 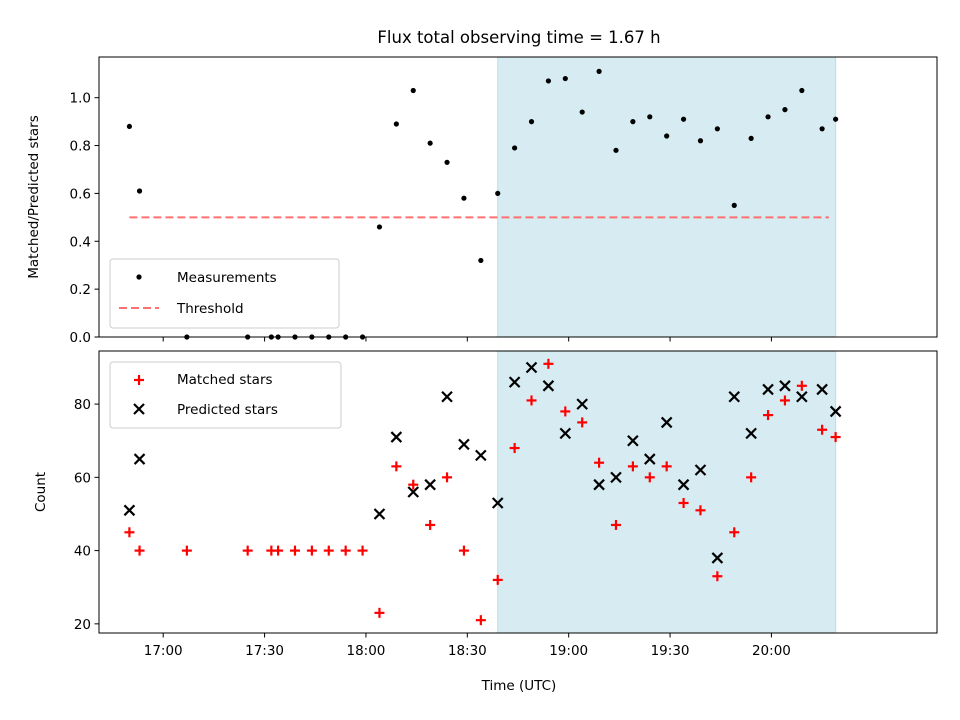 I want to click on legend-matched-marker, so click(x=139, y=380).